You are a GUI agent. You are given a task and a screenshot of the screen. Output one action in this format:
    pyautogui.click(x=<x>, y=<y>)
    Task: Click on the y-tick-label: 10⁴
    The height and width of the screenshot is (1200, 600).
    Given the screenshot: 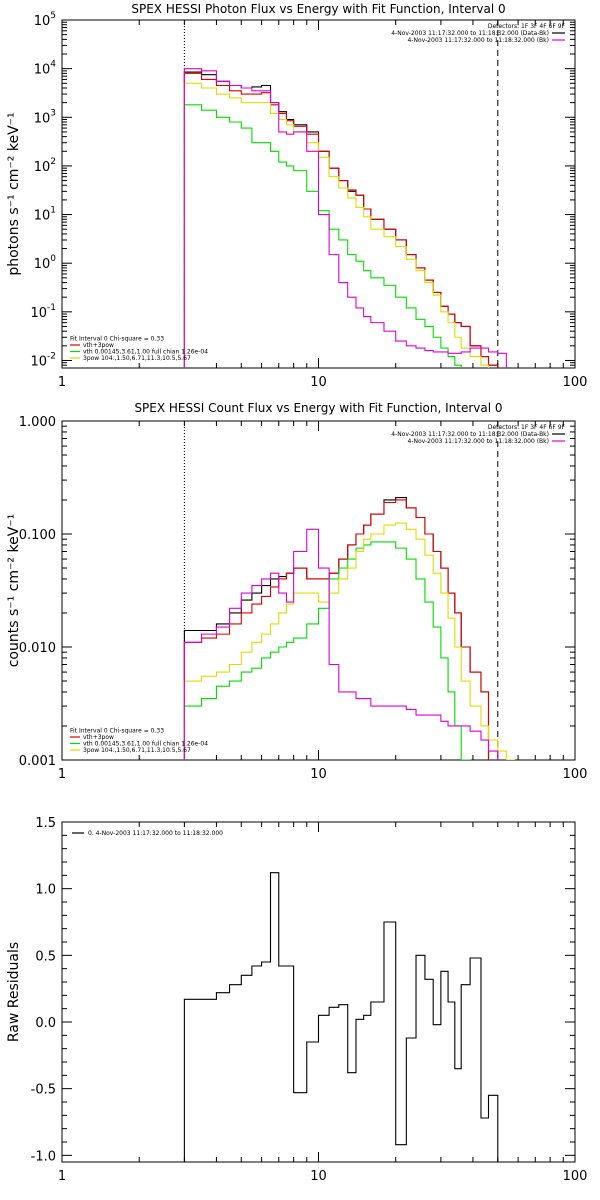 What is the action you would take?
    pyautogui.click(x=45, y=69)
    